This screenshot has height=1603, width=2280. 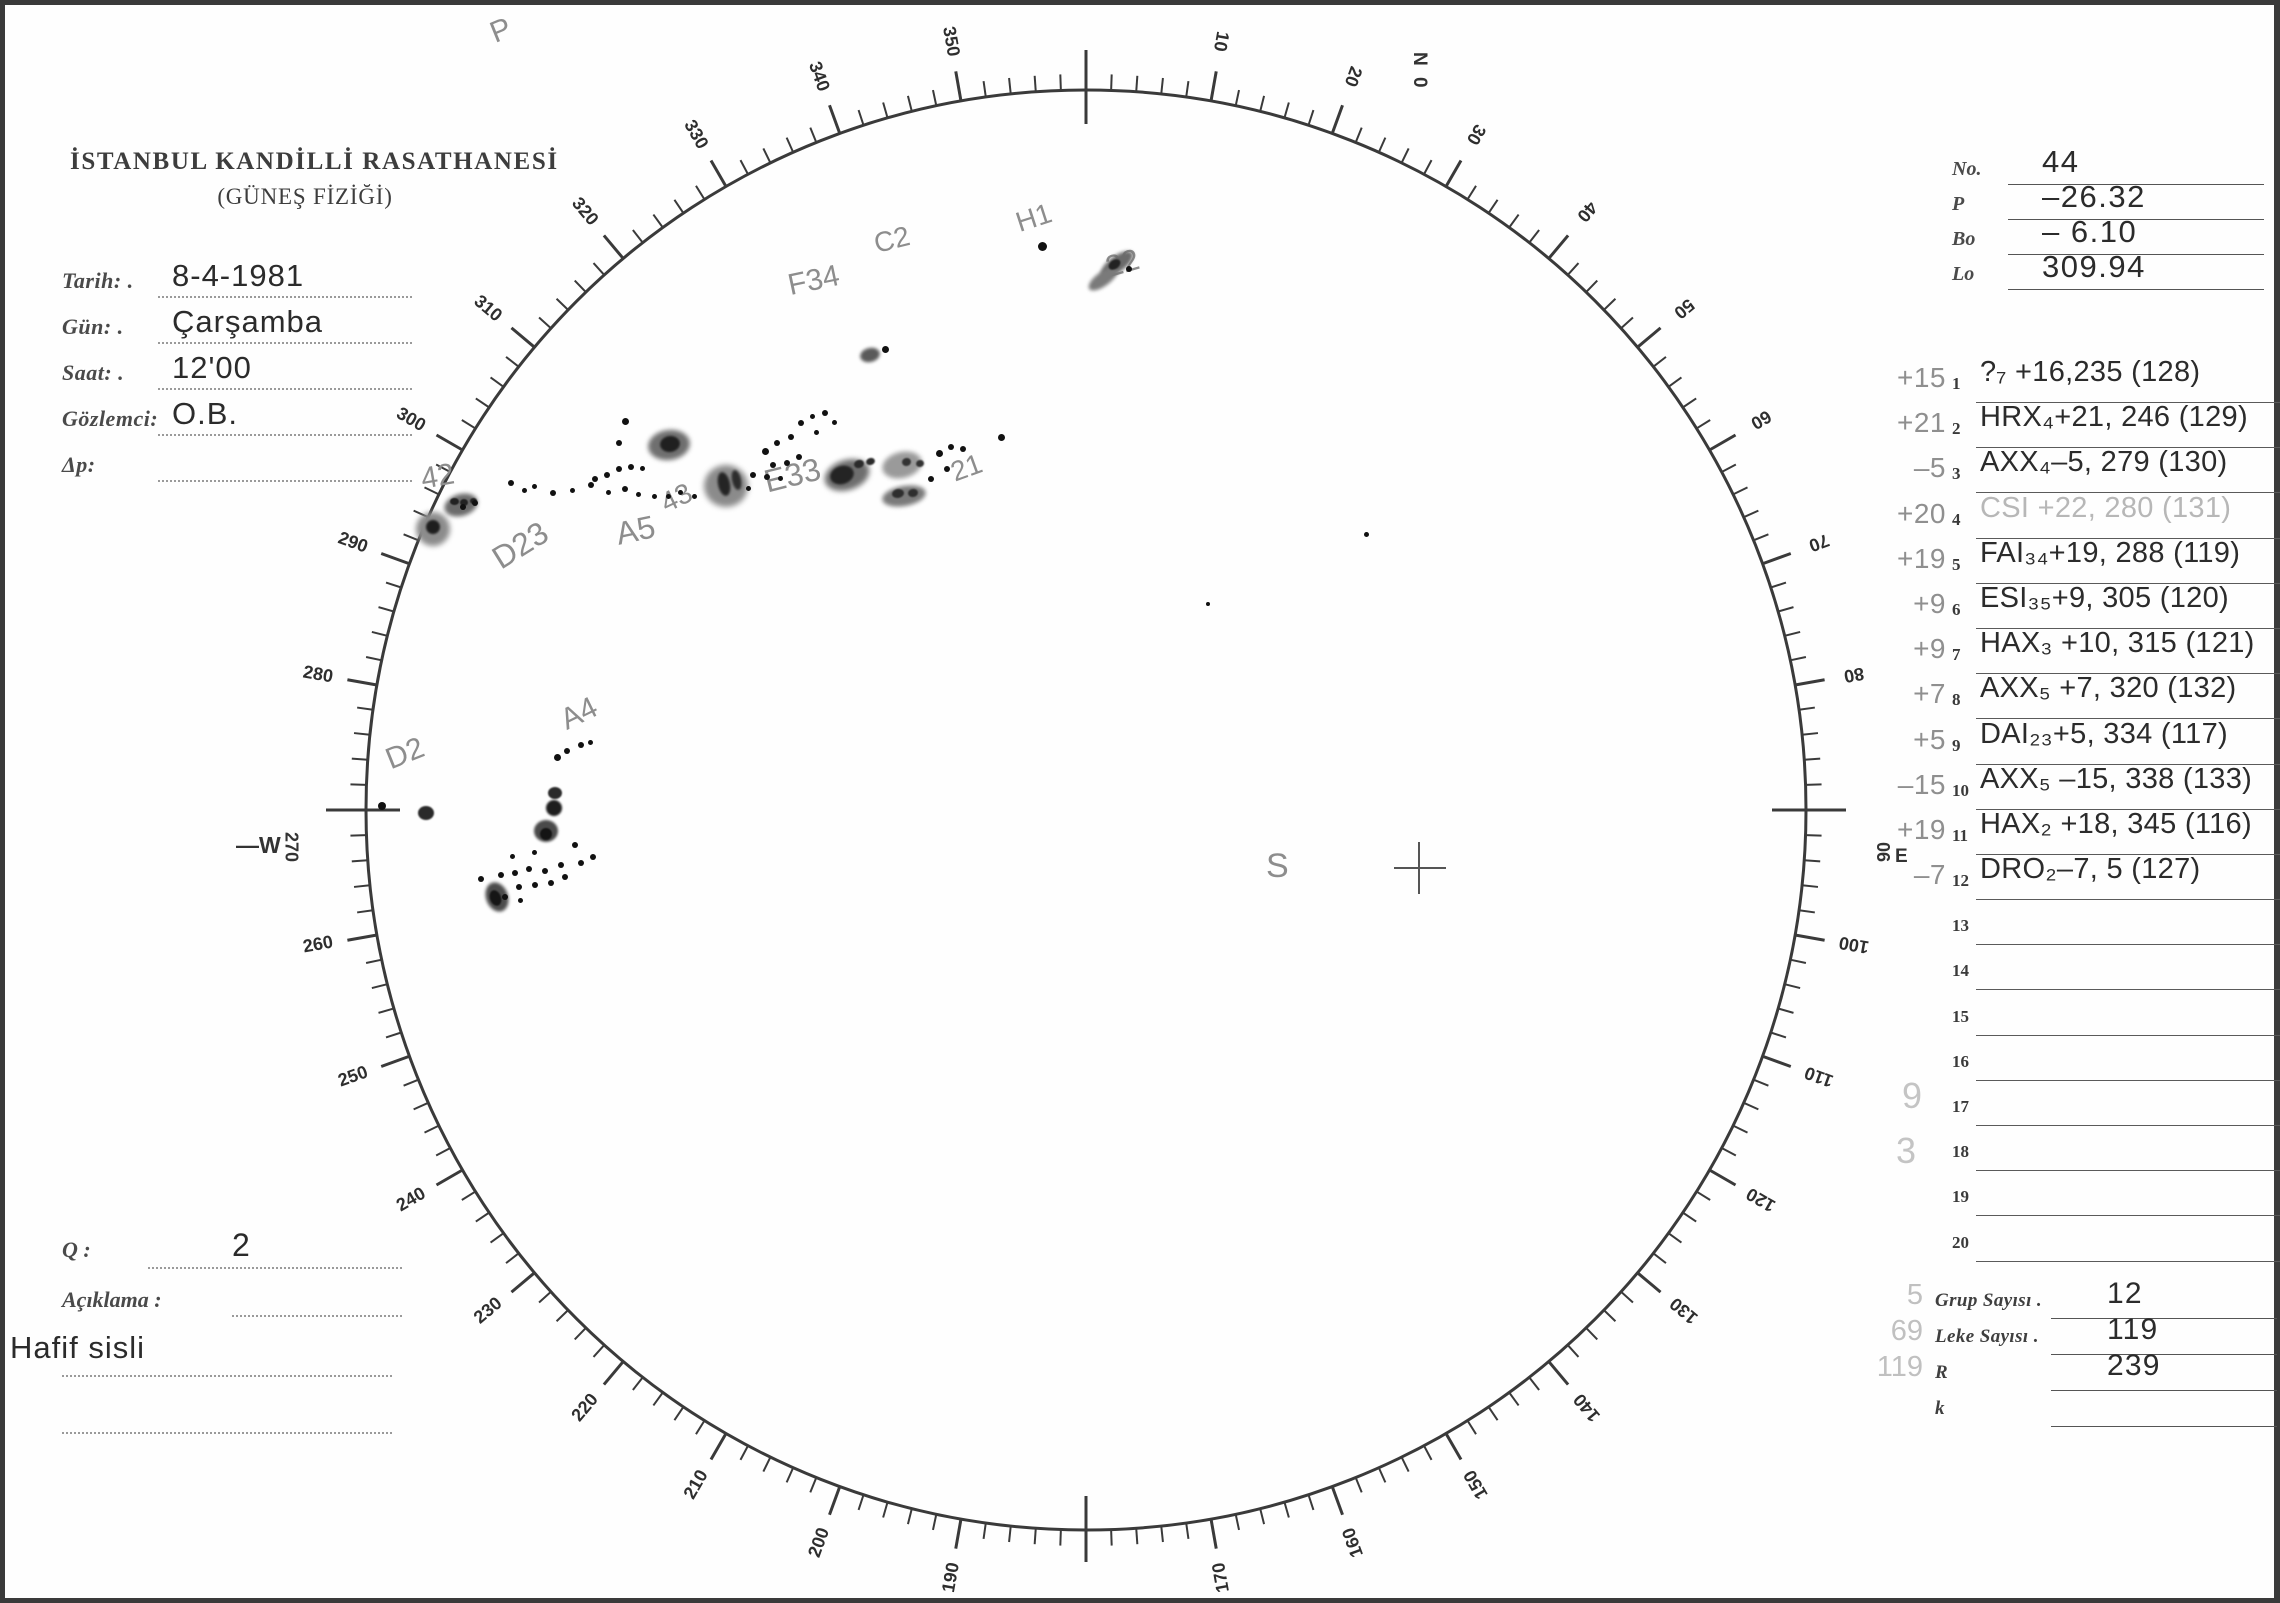 What do you see at coordinates (2108, 235) in the screenshot?
I see `param-bo: Bo – 6.10` at bounding box center [2108, 235].